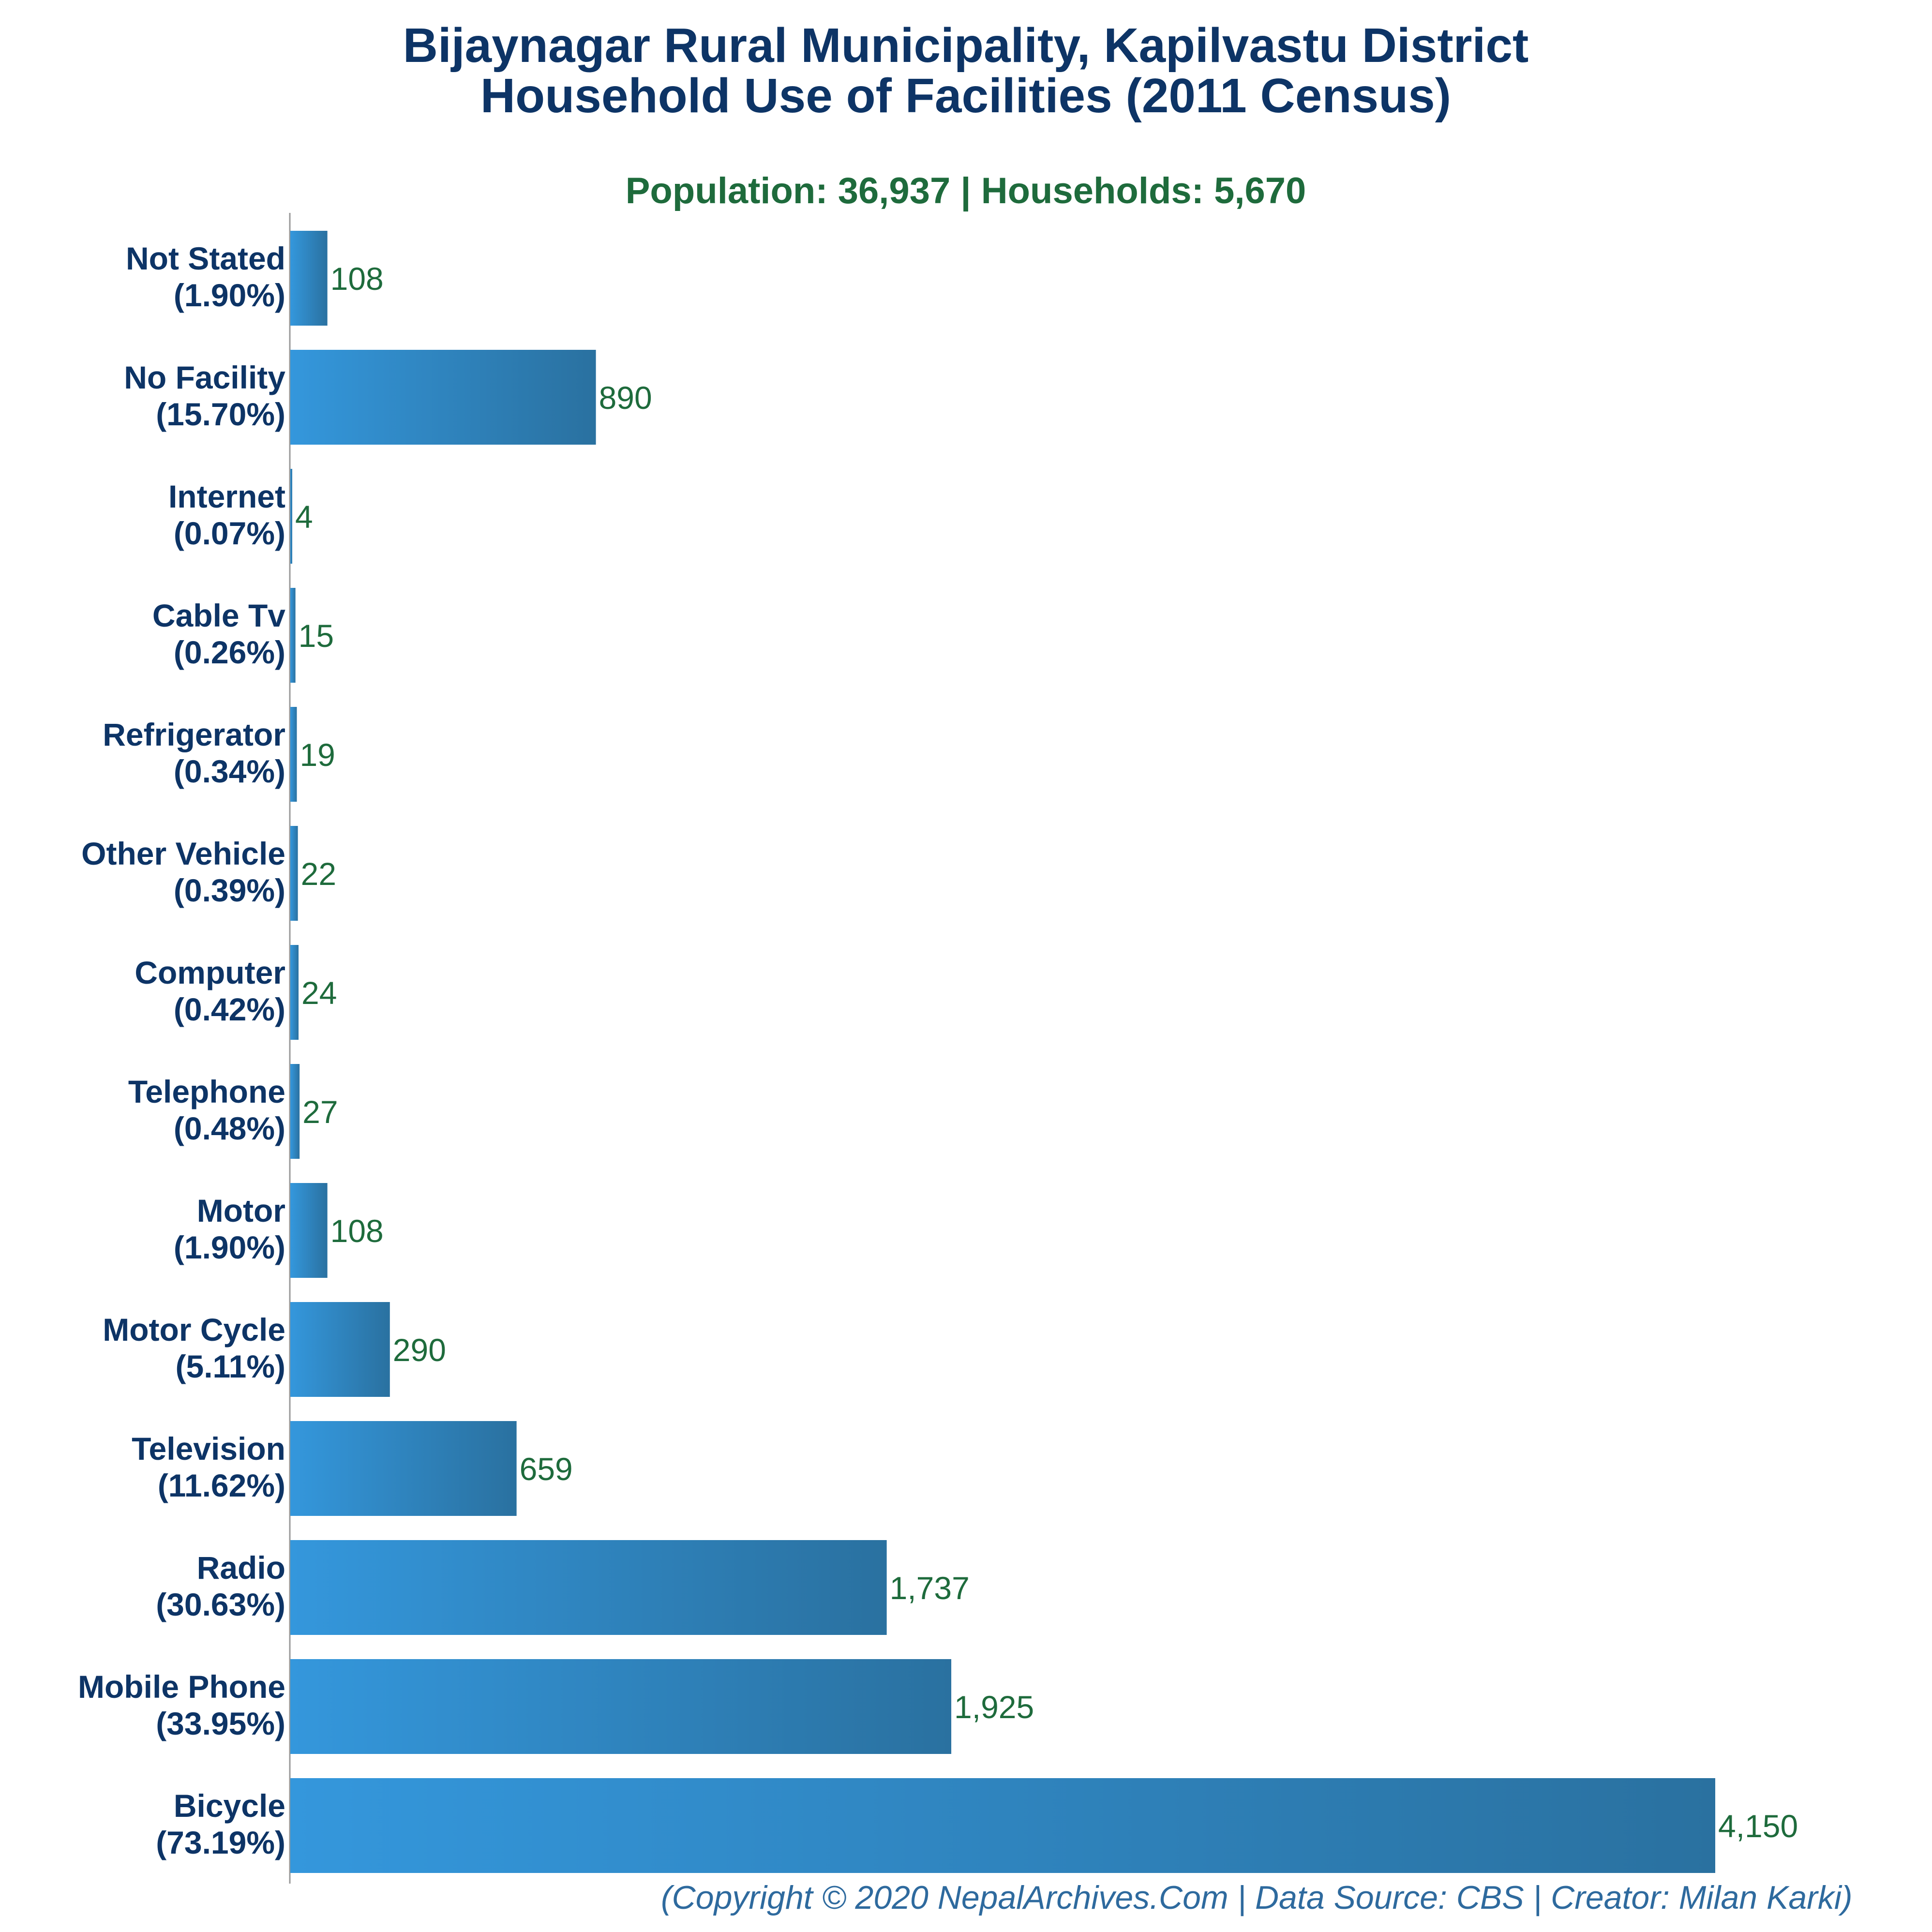  What do you see at coordinates (204, 395) in the screenshot?
I see `category-label: No Facility (15.70%)` at bounding box center [204, 395].